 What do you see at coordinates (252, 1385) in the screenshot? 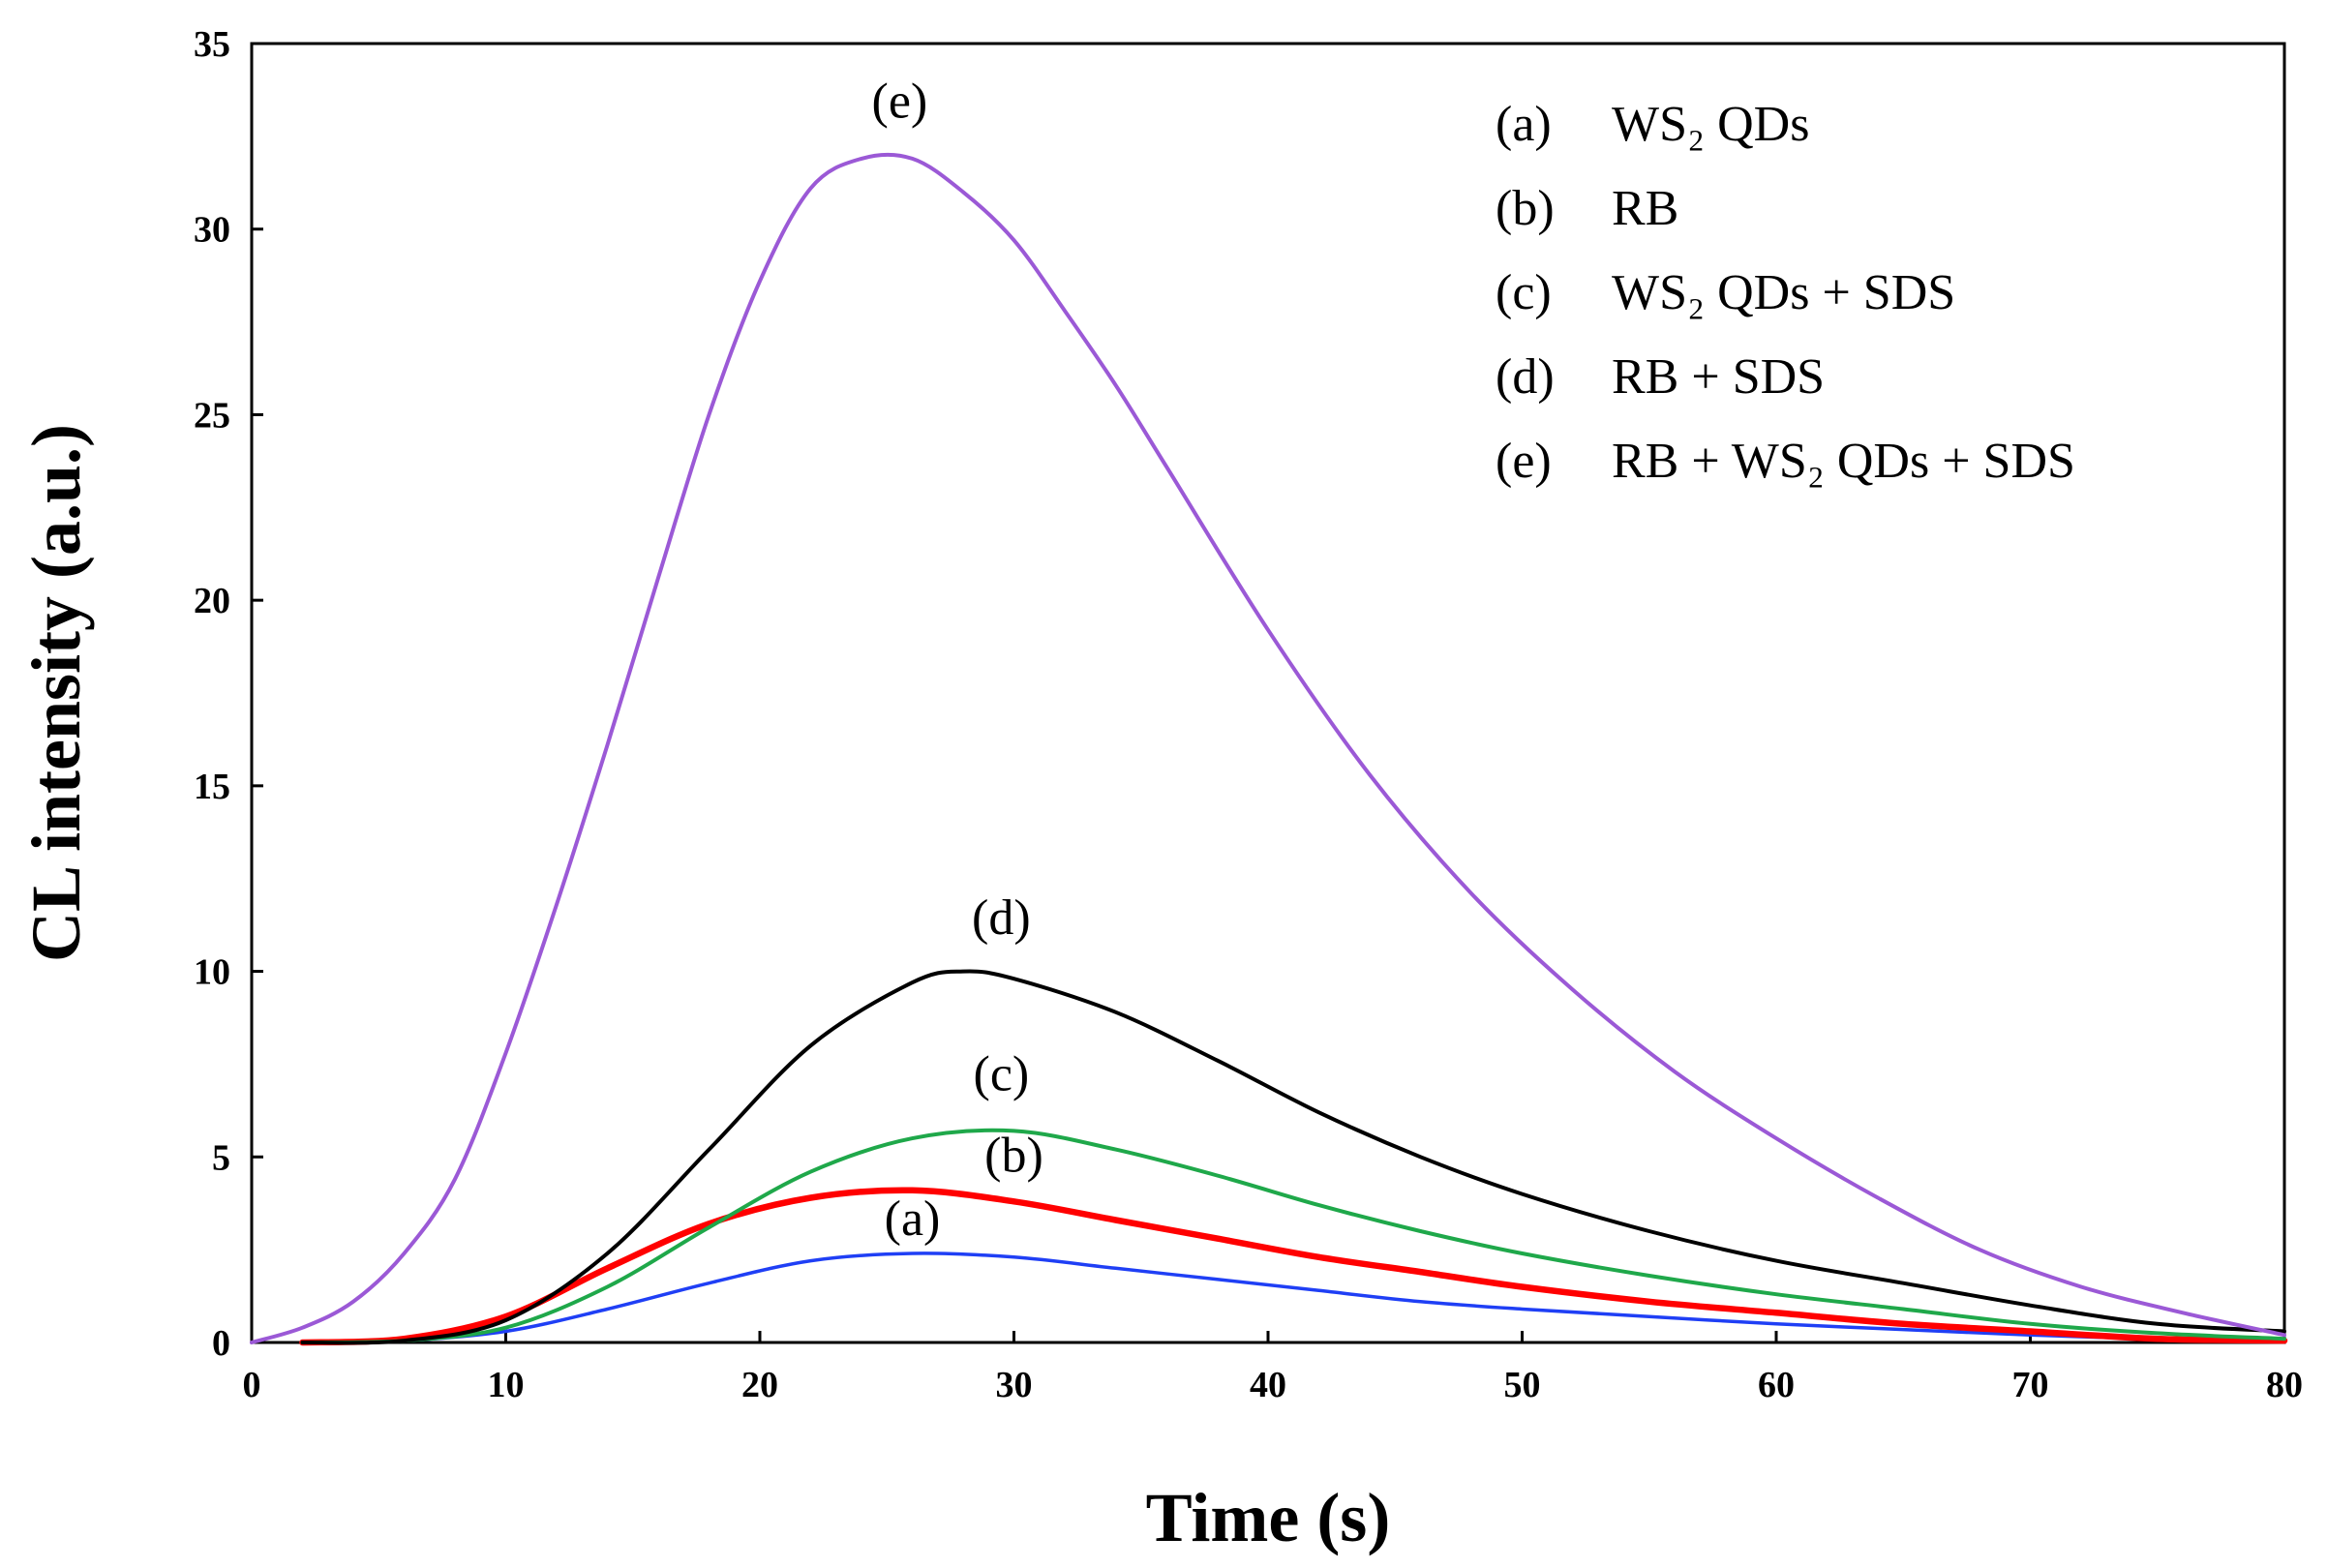
I see `x-tick-label: 0` at bounding box center [252, 1385].